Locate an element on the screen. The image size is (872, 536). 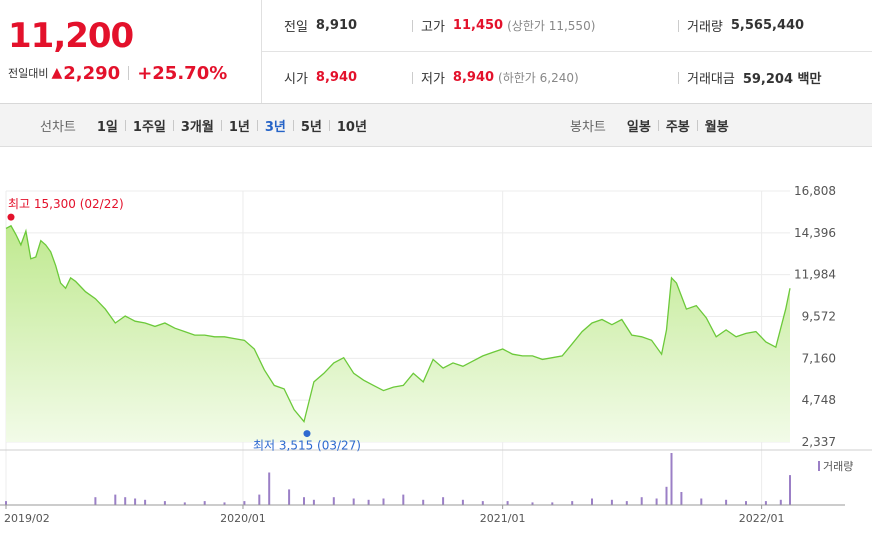
x-tick-label: 2020/01 is located at coordinates (243, 518).